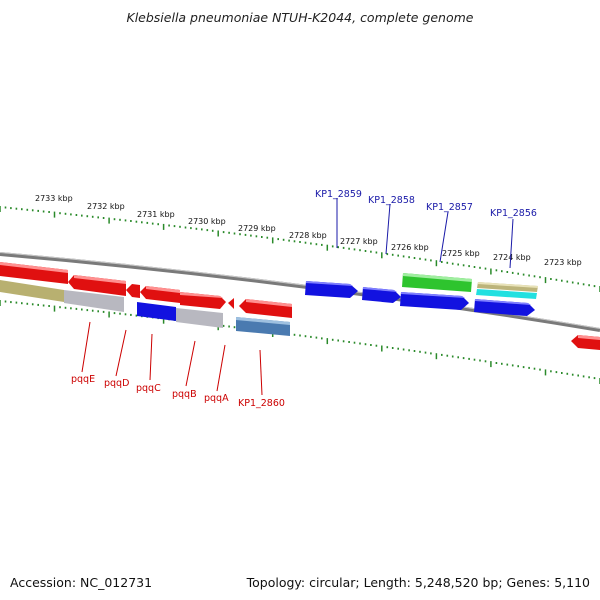 This screenshot has width=600, height=600. Describe the element at coordinates (216, 398) in the screenshot. I see `gene-label-pqqA: pqqA` at that location.